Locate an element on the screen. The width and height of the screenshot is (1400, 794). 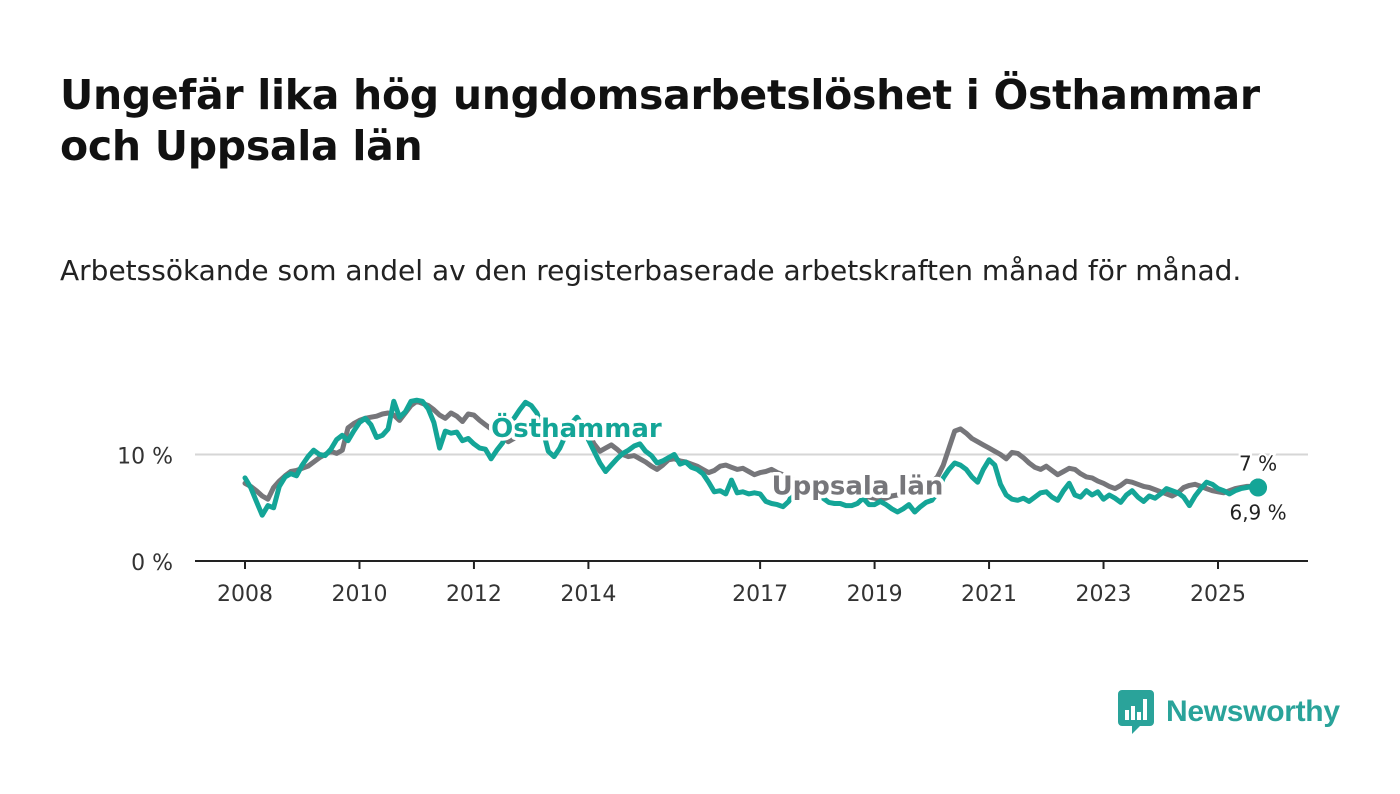
gridlines: 0 % 10 % is located at coordinates (712, 510).